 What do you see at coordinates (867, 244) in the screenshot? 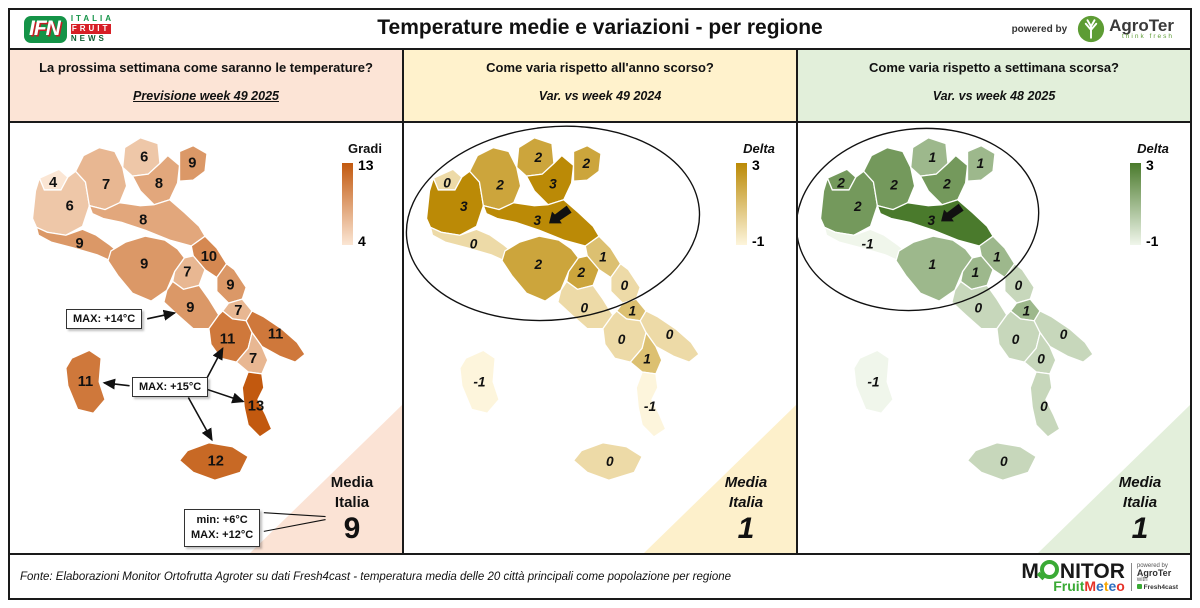
I see `region-value-liguria: -1` at bounding box center [867, 244].